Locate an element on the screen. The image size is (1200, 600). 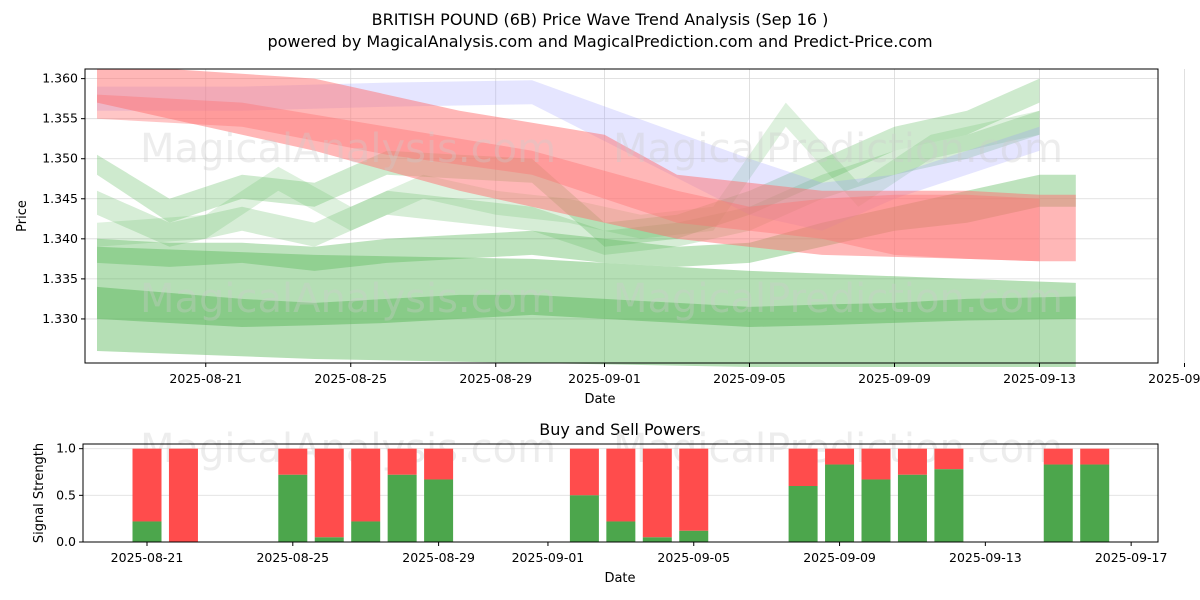
powers-y-tick-label: 1.0 is located at coordinates (66, 448).